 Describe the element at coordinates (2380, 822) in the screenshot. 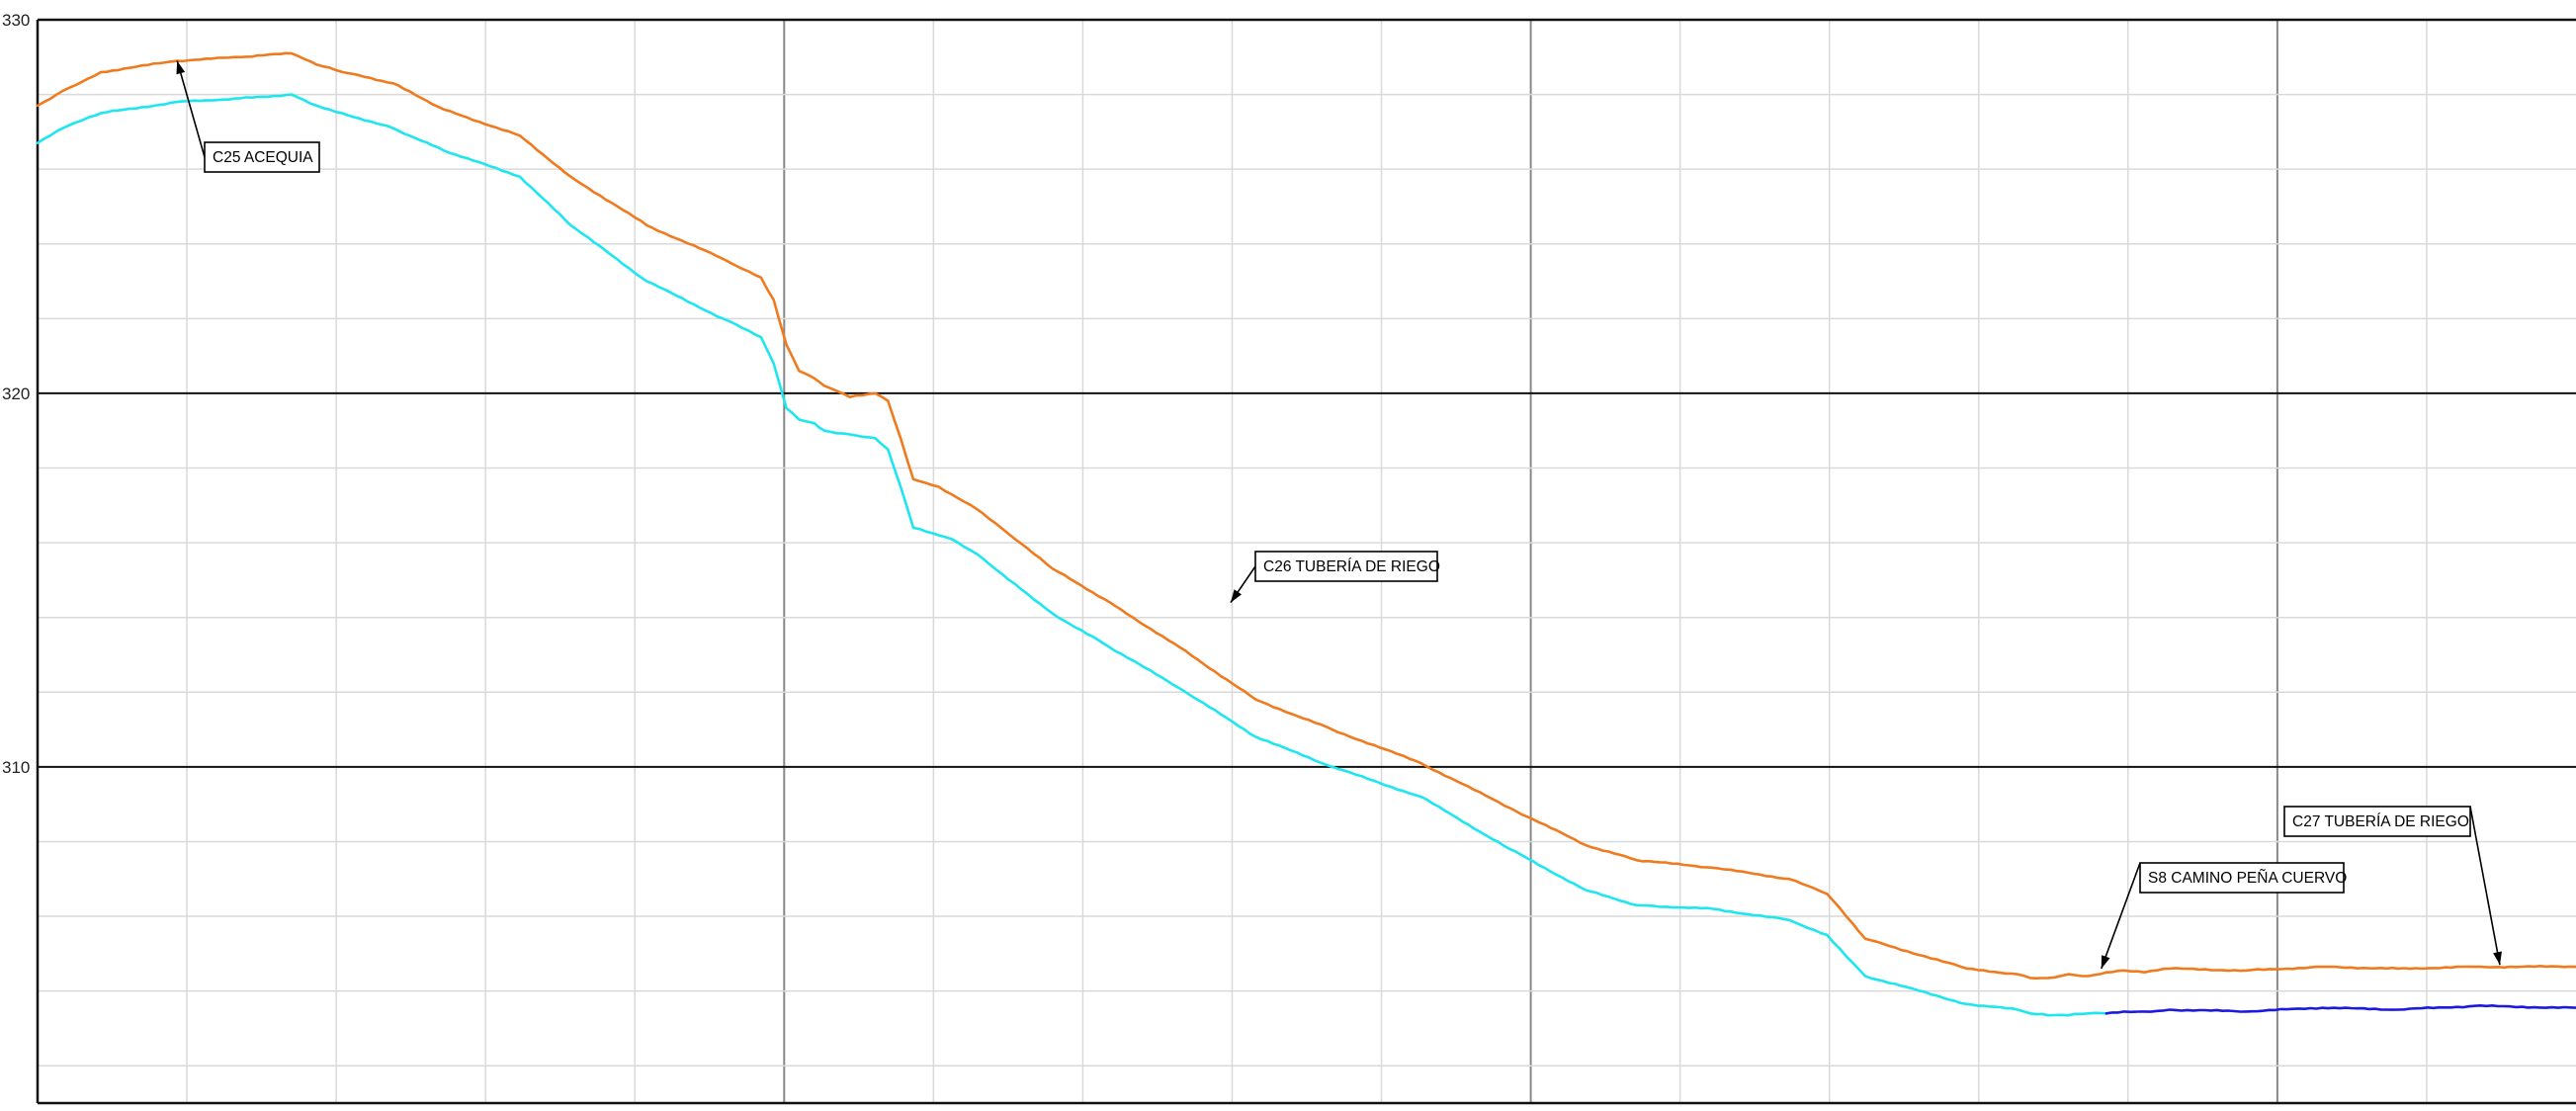

I see `callout-label: C27 TUBERÍA DE RIEGO` at that location.